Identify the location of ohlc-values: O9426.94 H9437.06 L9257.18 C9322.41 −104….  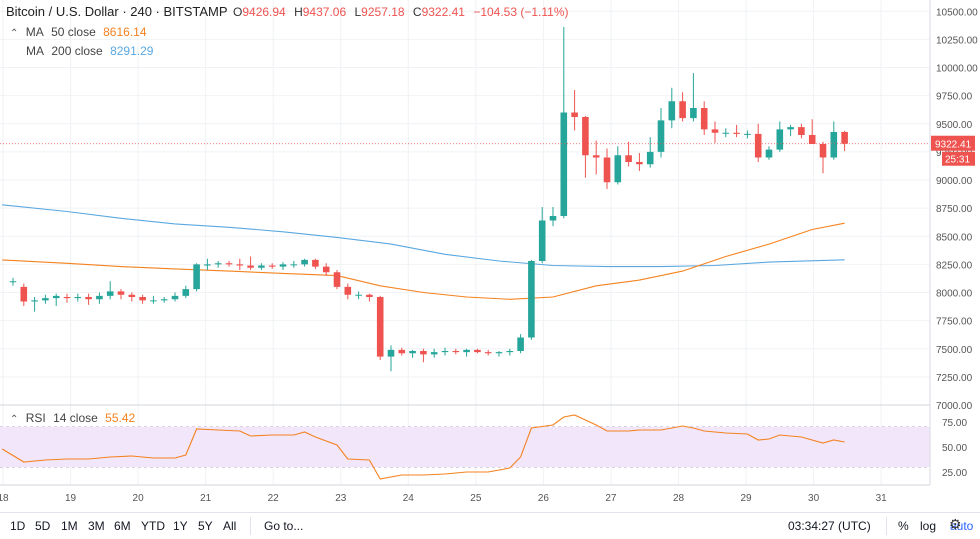
(403, 12).